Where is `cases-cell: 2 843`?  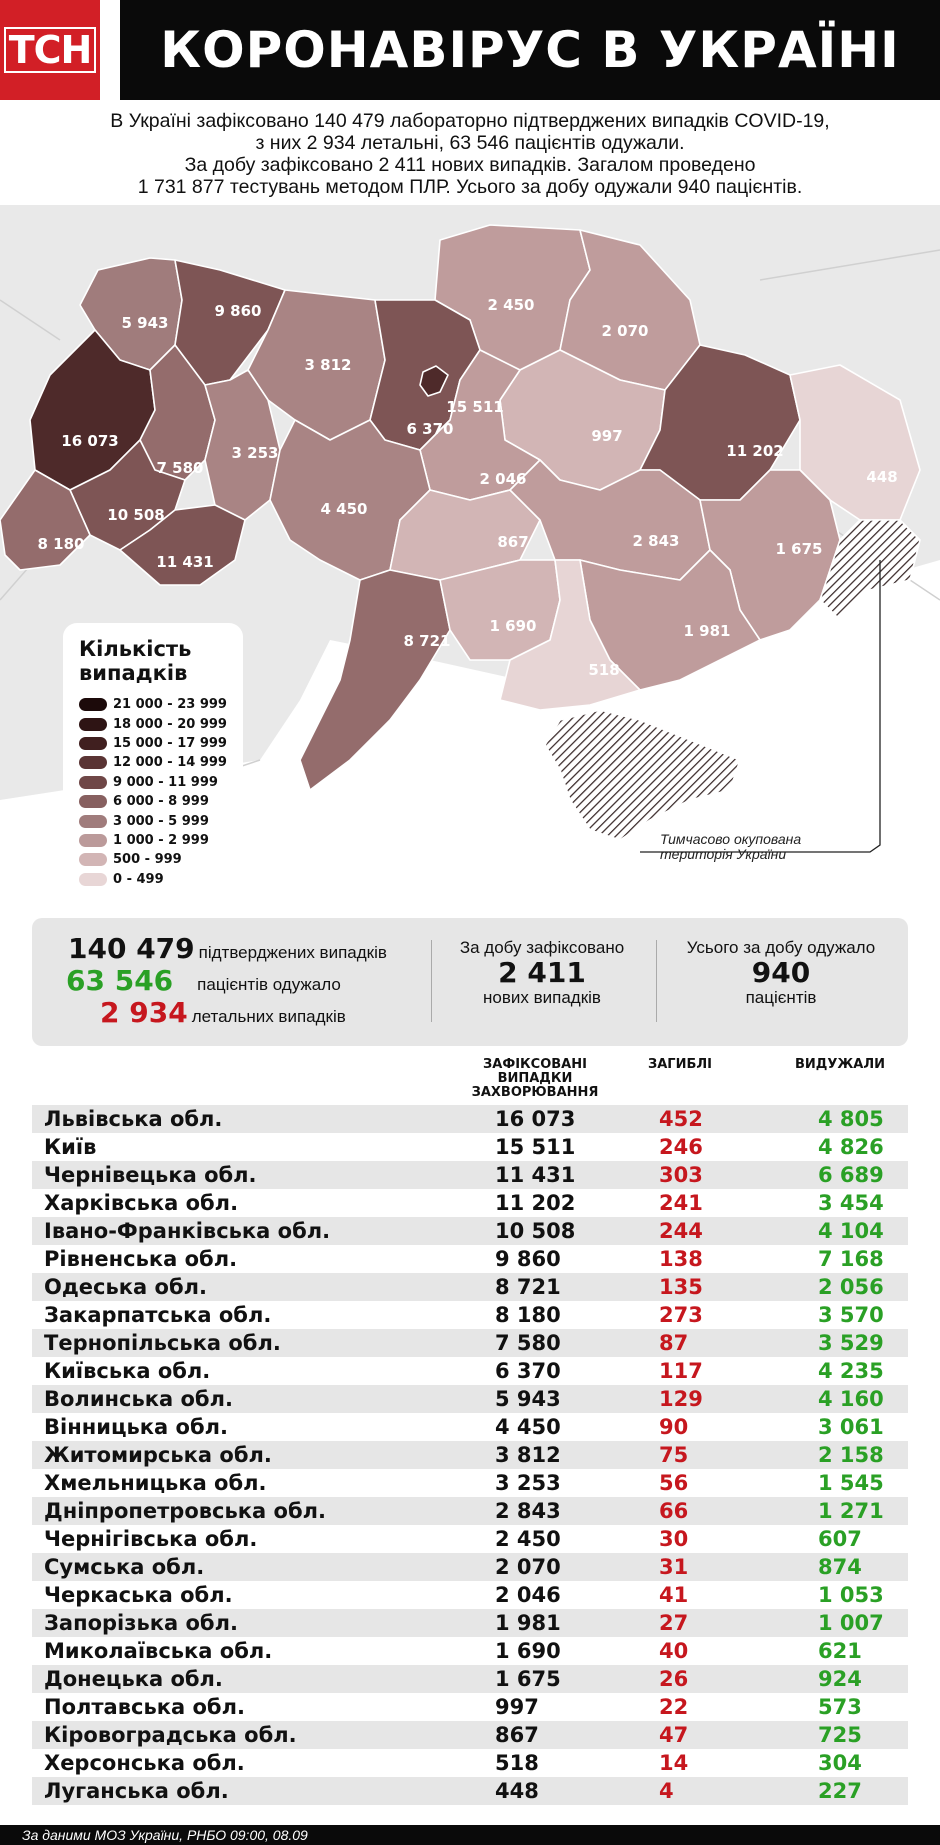 cases-cell: 2 843 is located at coordinates (528, 1511).